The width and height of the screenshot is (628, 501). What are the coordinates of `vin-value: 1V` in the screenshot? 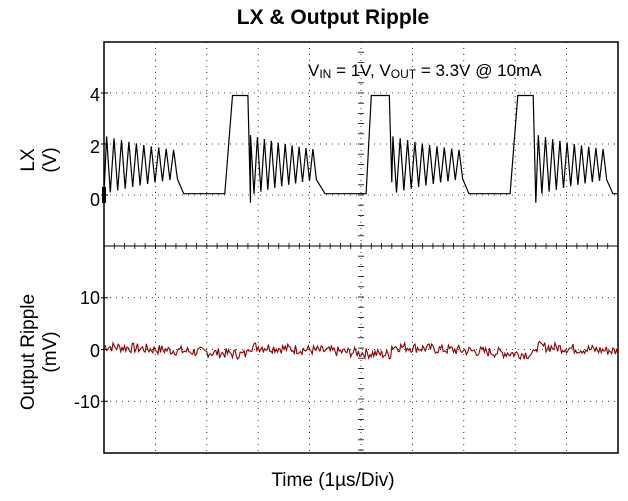 It's located at (360, 70).